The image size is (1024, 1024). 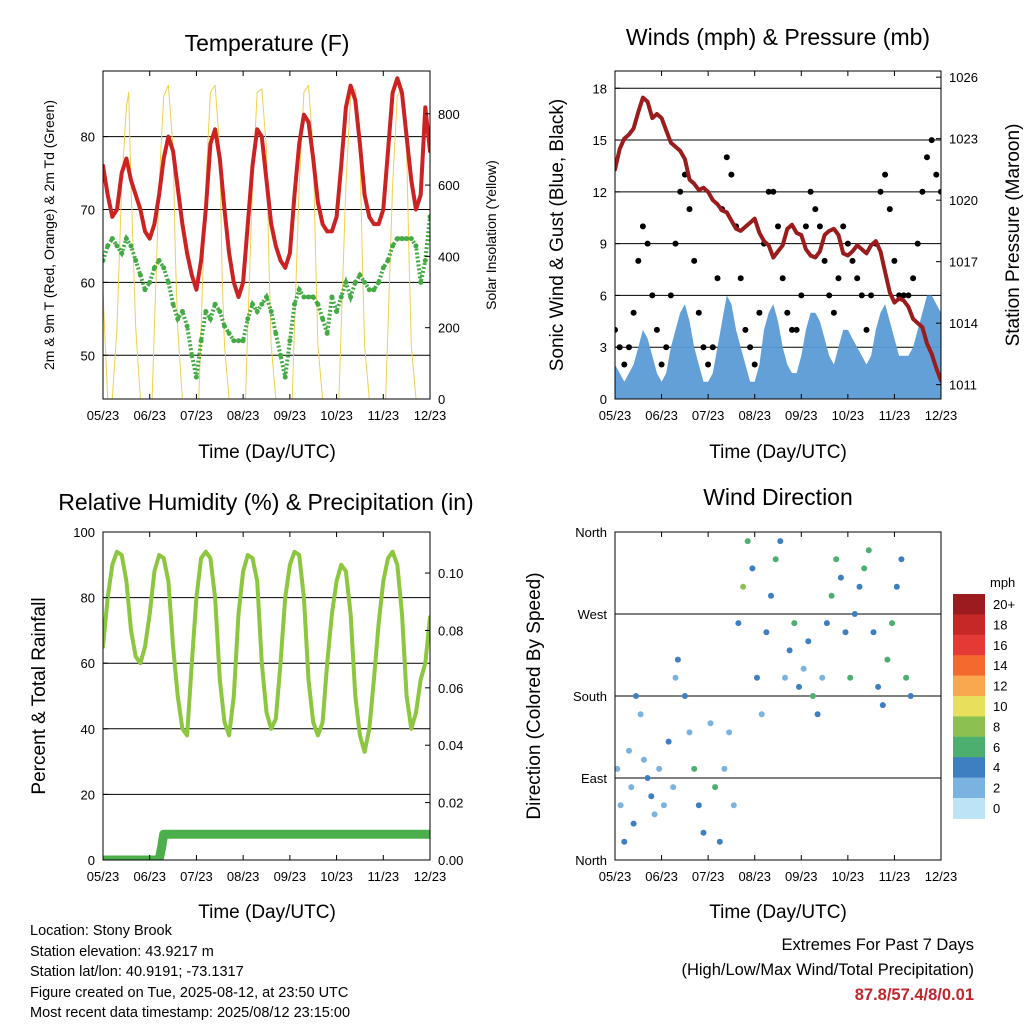 What do you see at coordinates (996, 788) in the screenshot?
I see `legend-label: 2` at bounding box center [996, 788].